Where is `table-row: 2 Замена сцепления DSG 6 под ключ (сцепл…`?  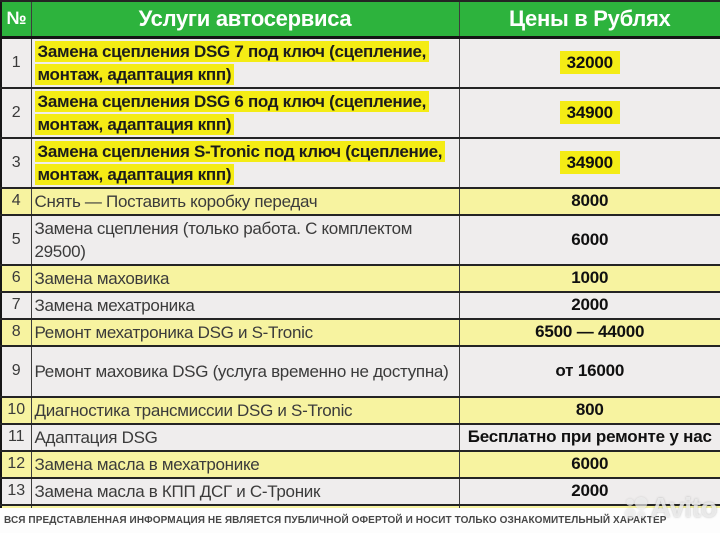
table-row: 2 Замена сцепления DSG 6 под ключ (сцепл… is located at coordinates (360, 112).